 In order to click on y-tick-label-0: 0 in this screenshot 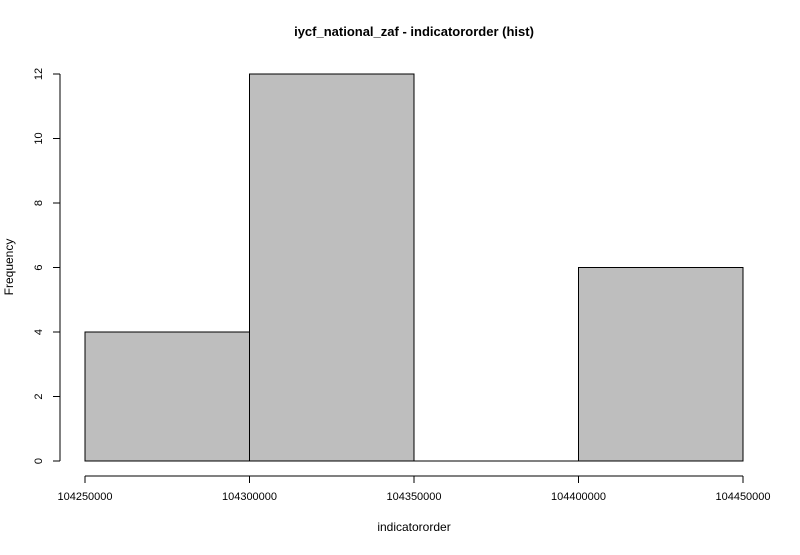, I will do `click(39, 461)`.